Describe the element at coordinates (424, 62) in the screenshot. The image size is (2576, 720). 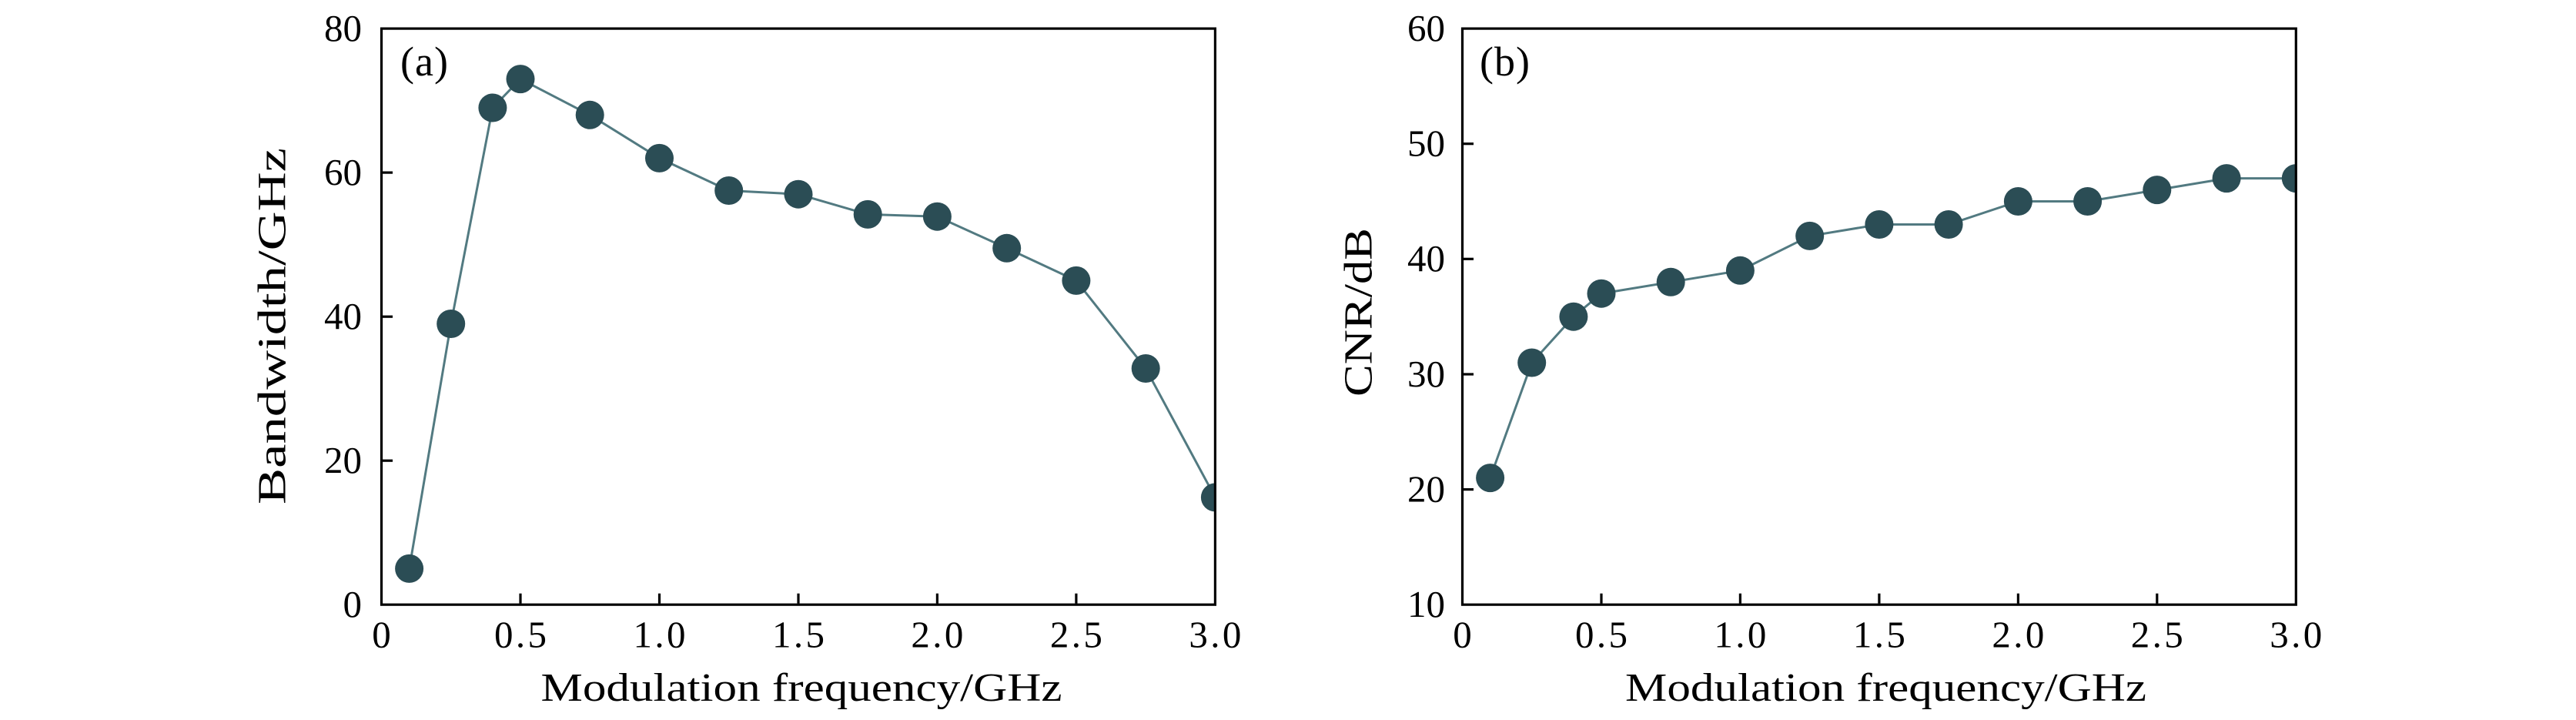
I see `svg-text: (a)` at that location.